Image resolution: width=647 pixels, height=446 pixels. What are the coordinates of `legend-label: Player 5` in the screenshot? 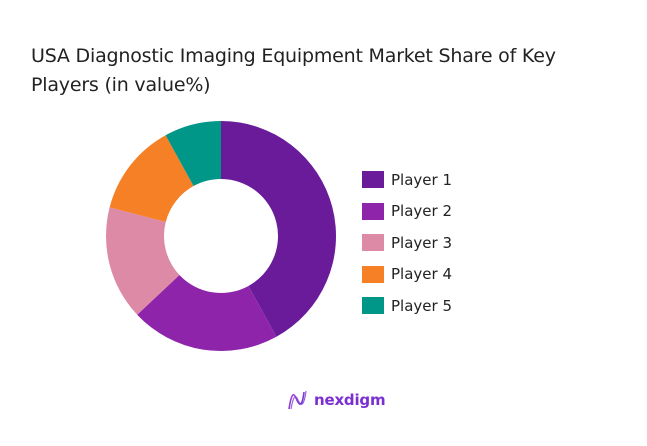 It's located at (421, 305).